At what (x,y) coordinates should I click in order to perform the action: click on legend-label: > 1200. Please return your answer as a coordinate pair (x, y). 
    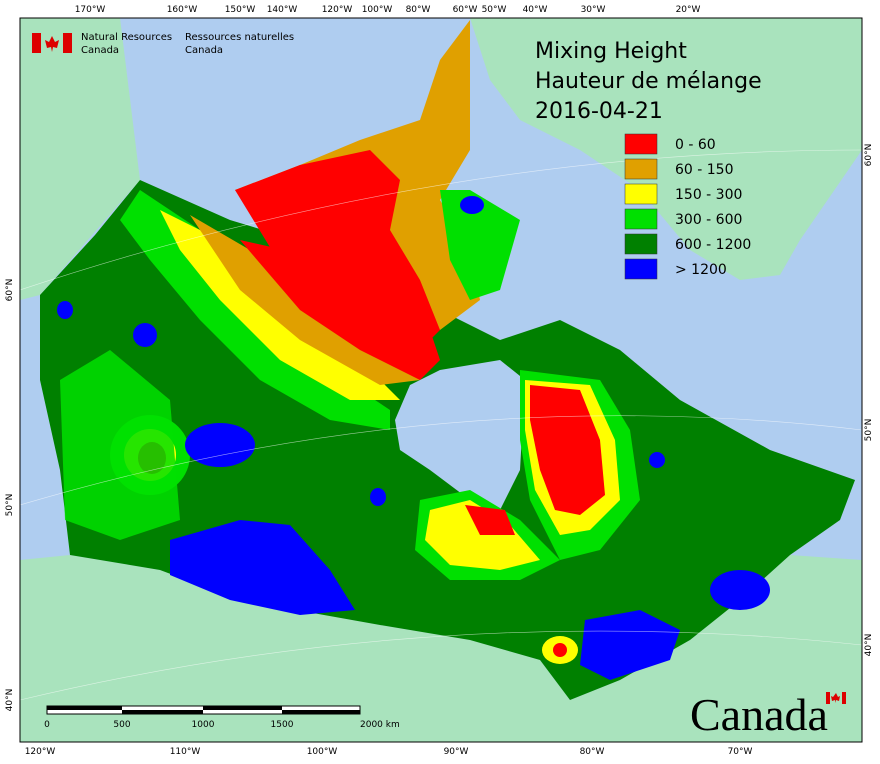
    Looking at the image, I should click on (701, 270).